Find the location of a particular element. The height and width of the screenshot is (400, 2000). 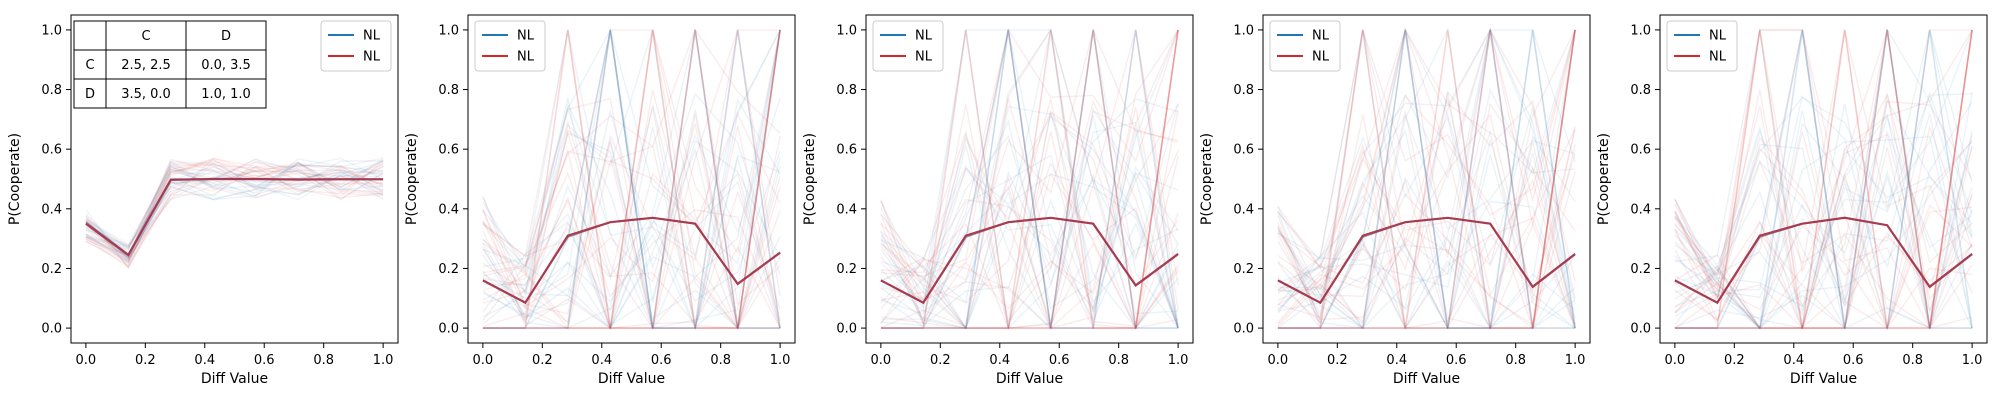

table-cell-text: 2.5, 2.5 is located at coordinates (146, 65).